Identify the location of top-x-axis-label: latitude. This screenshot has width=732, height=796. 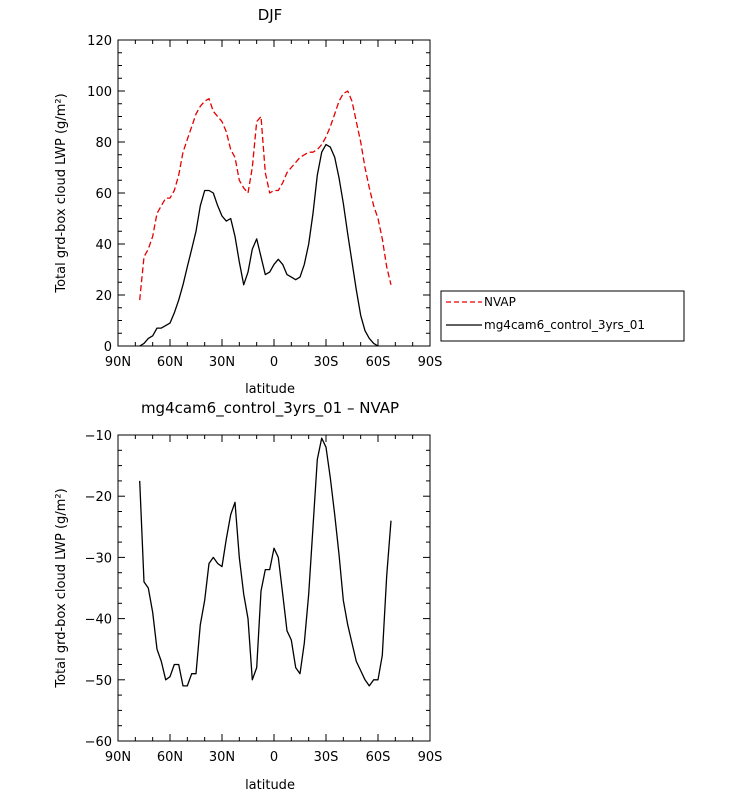
(270, 389).